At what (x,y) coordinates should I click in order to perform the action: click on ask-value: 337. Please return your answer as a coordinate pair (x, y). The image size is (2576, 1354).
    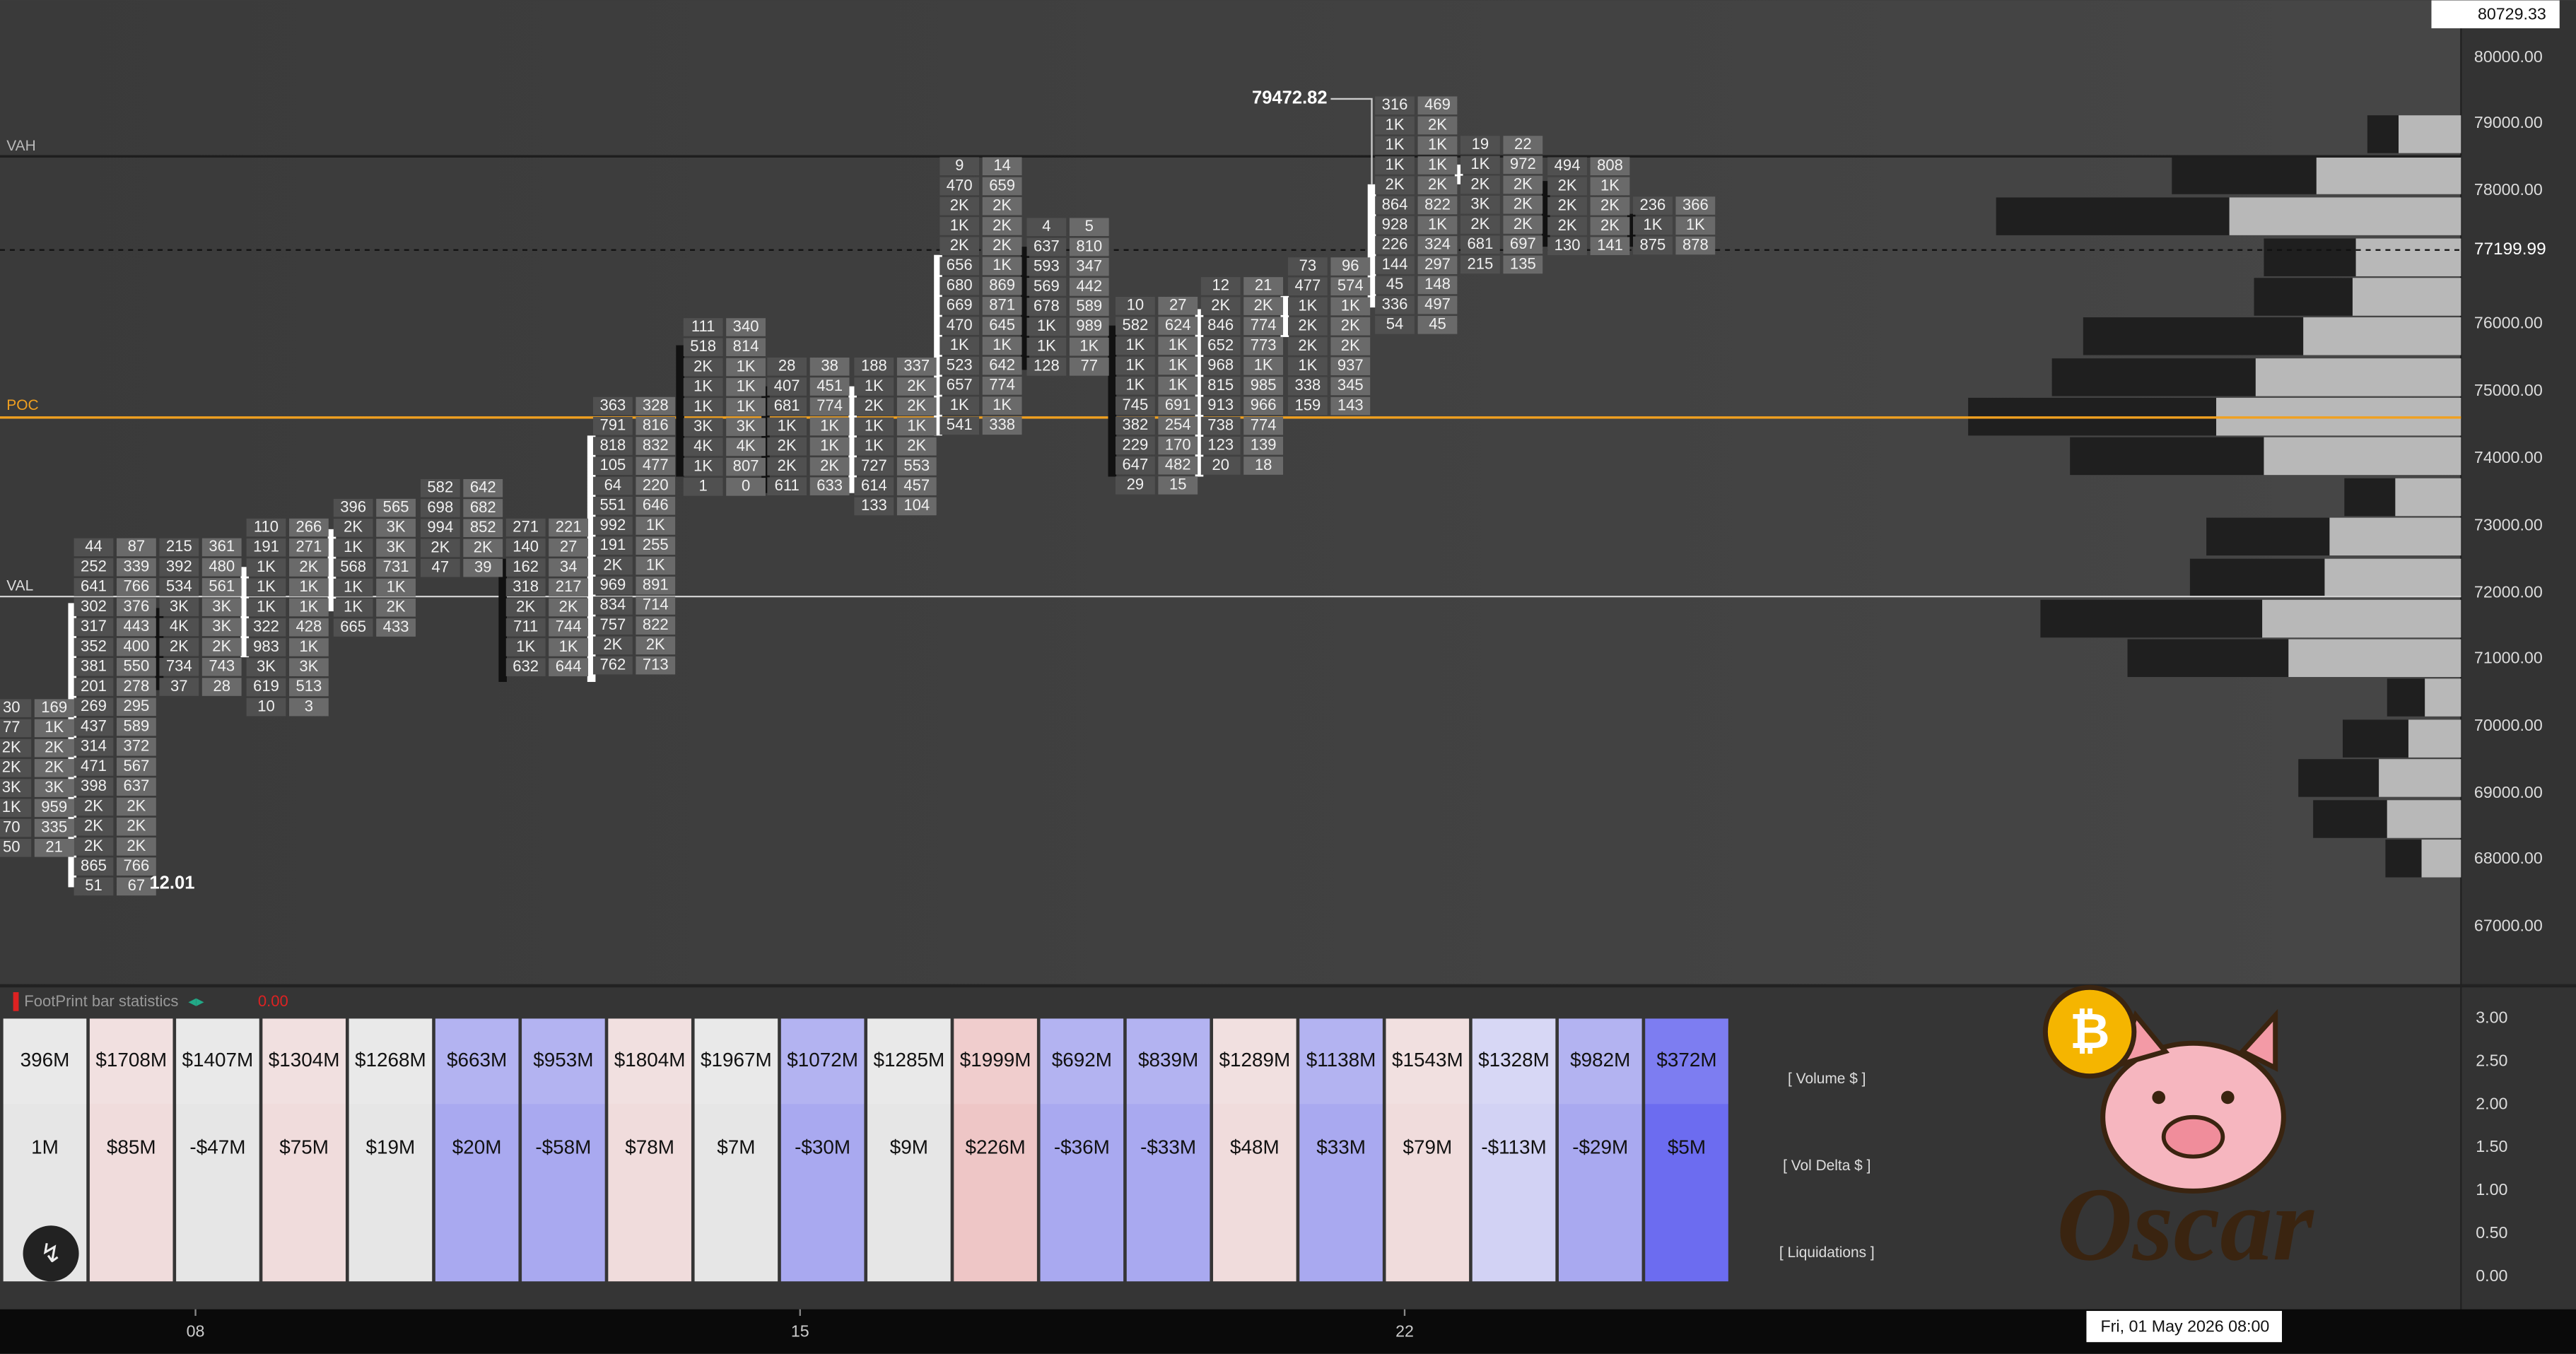
    Looking at the image, I should click on (917, 366).